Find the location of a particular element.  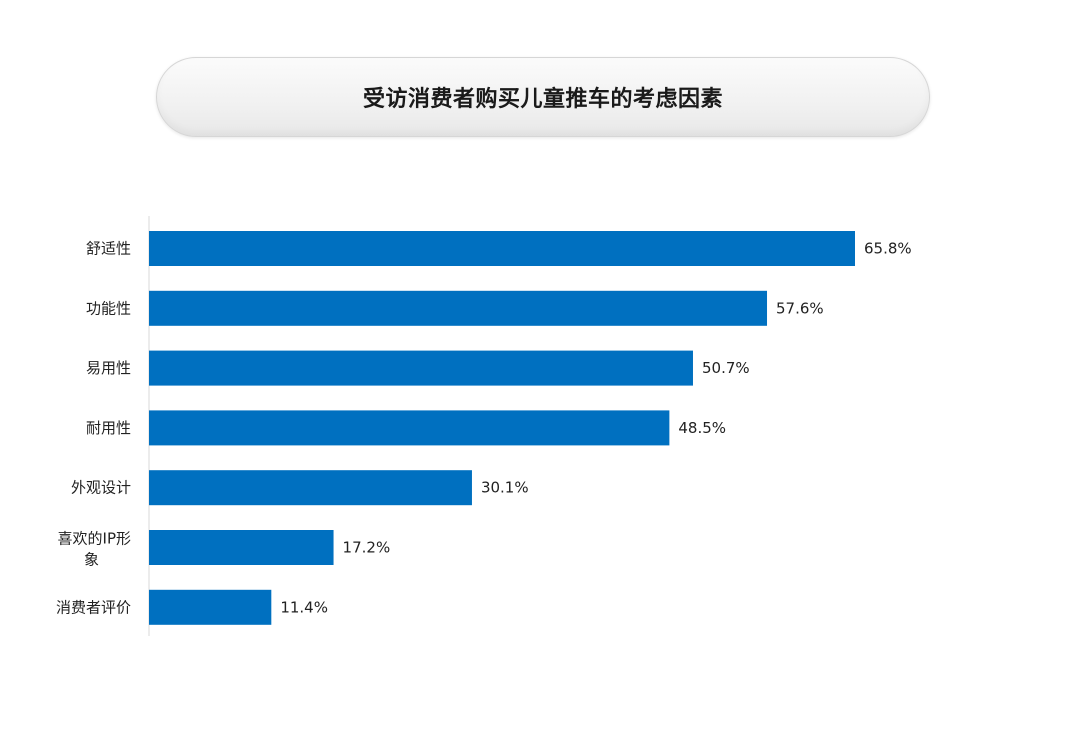

value-label-7: 11.4% is located at coordinates (304, 607).